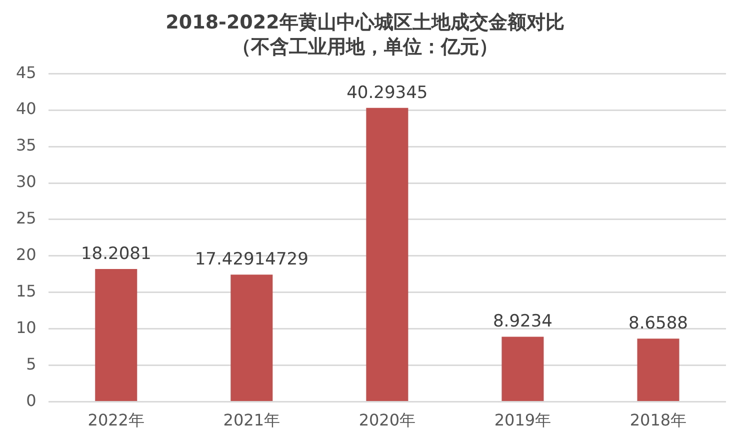  I want to click on x-tick-label: 2018年, so click(658, 420).